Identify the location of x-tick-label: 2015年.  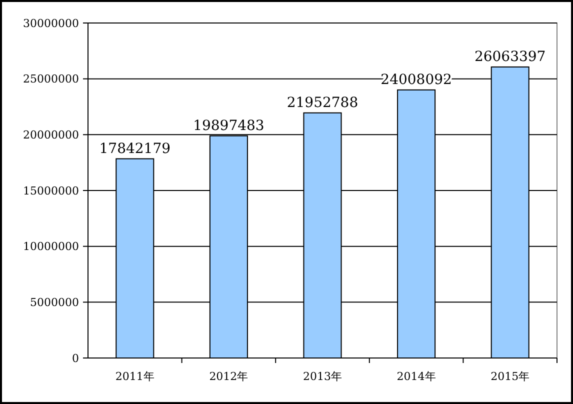
(510, 376).